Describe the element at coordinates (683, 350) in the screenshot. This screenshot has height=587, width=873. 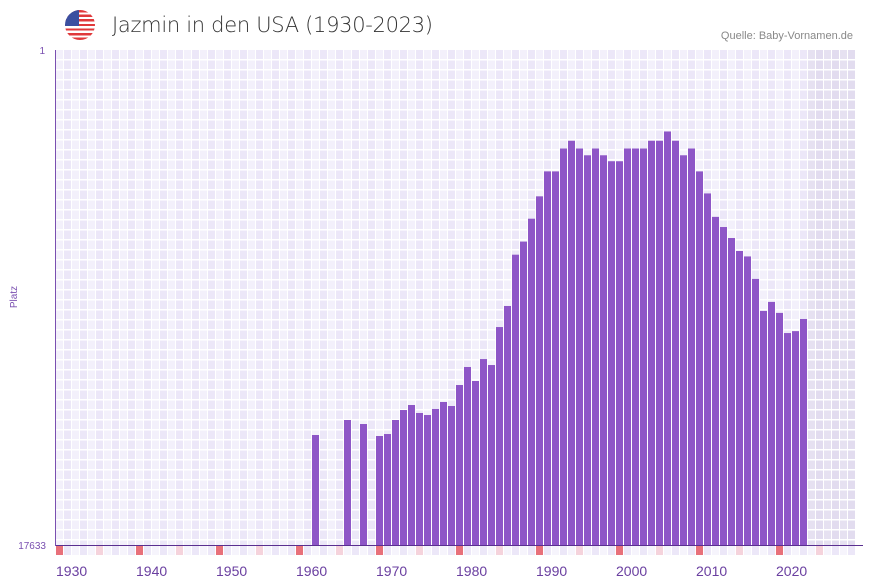
I see `bar-2008` at that location.